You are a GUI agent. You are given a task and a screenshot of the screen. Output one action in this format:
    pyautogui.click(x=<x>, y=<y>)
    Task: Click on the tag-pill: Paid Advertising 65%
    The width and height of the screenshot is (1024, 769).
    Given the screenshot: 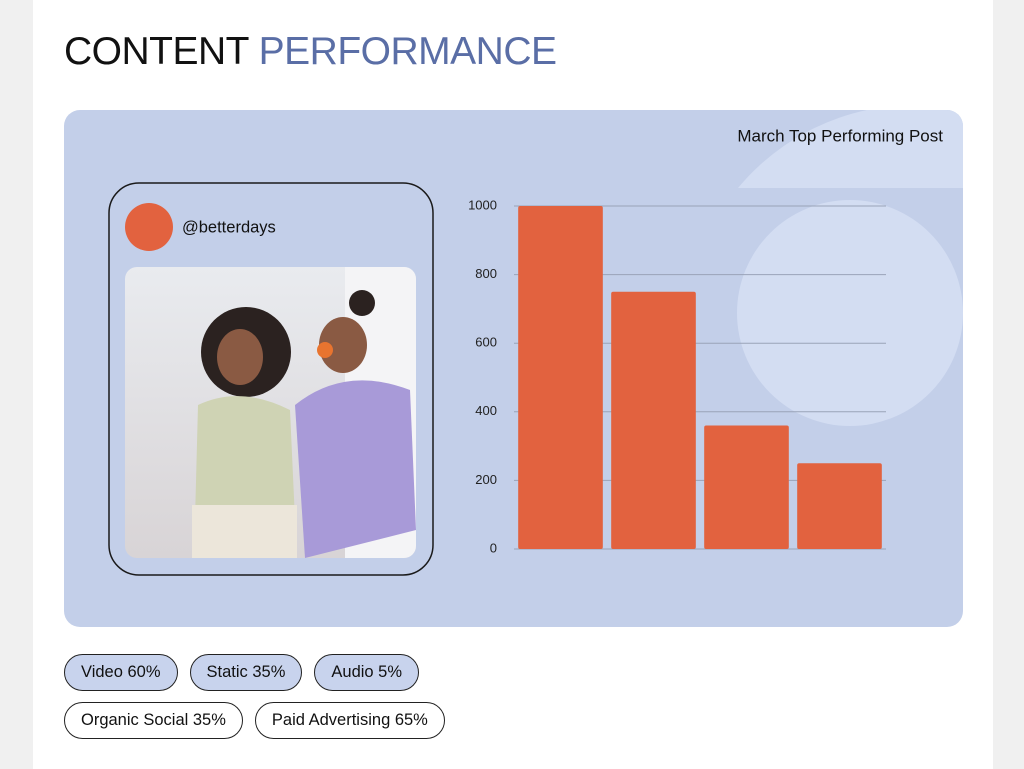 What is the action you would take?
    pyautogui.click(x=349, y=720)
    